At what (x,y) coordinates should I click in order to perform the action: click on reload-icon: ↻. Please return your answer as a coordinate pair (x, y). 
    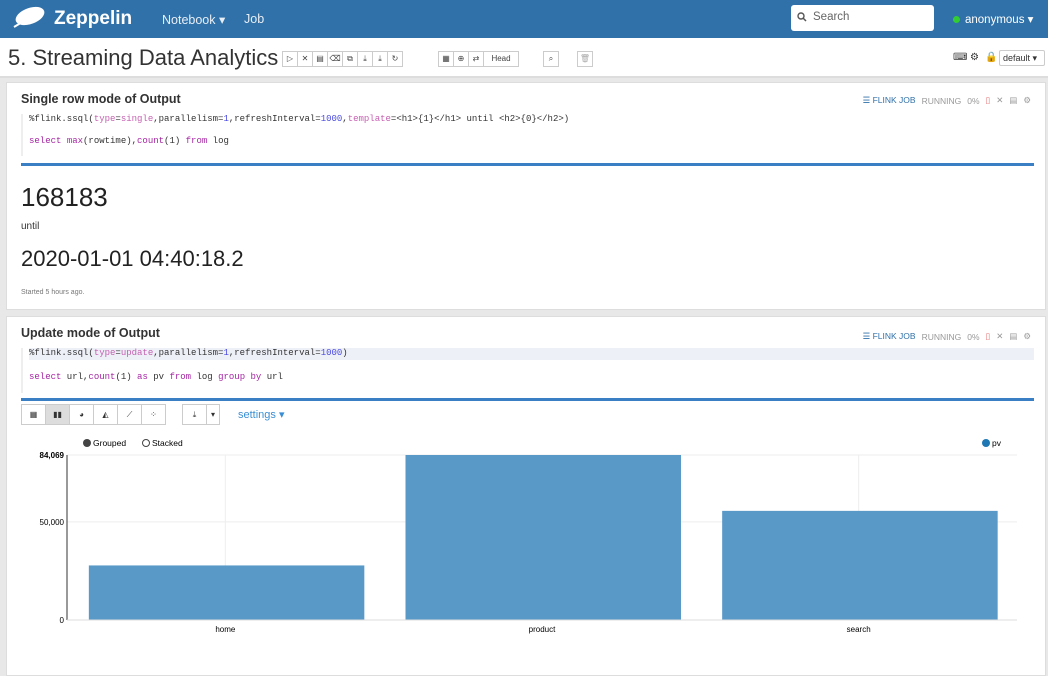
    Looking at the image, I should click on (395, 59).